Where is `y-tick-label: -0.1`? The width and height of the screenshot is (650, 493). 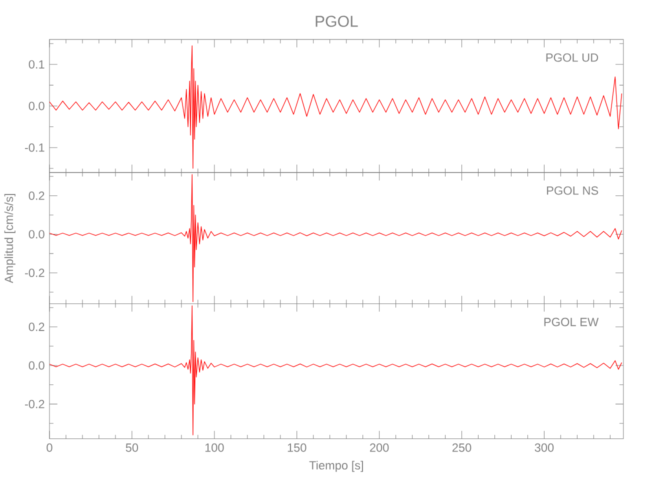
y-tick-label: -0.1 is located at coordinates (34, 147).